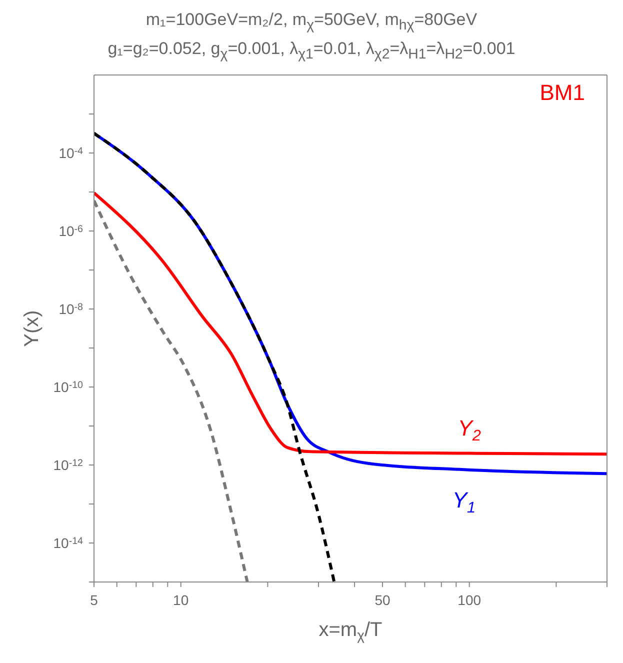  What do you see at coordinates (32, 328) in the screenshot?
I see `y-axis-title: Y(x)` at bounding box center [32, 328].